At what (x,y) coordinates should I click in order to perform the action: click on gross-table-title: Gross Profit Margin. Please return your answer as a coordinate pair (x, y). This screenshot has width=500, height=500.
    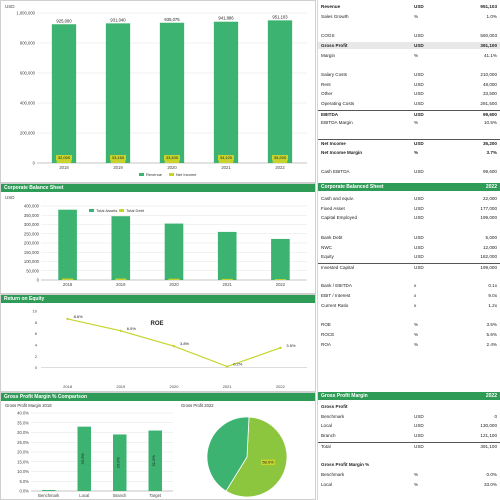
    Looking at the image, I should click on (344, 396).